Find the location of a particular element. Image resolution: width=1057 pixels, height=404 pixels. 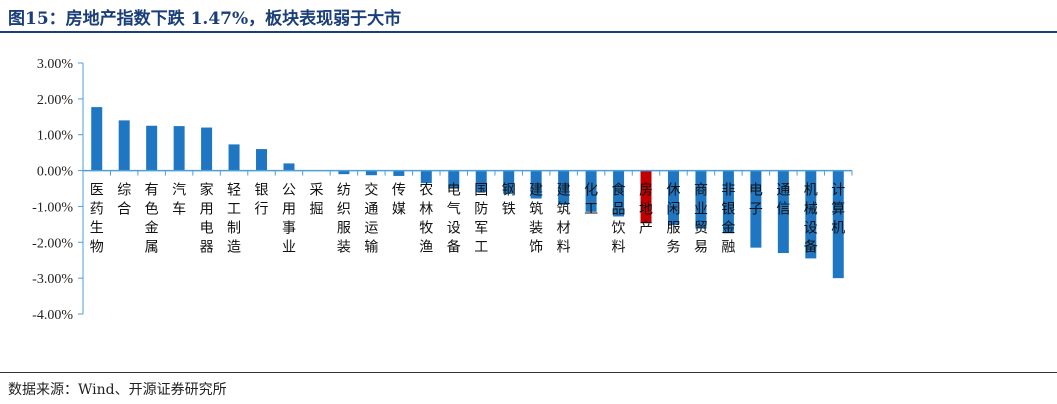

y-tick-label: -3.00% is located at coordinates (52, 279).